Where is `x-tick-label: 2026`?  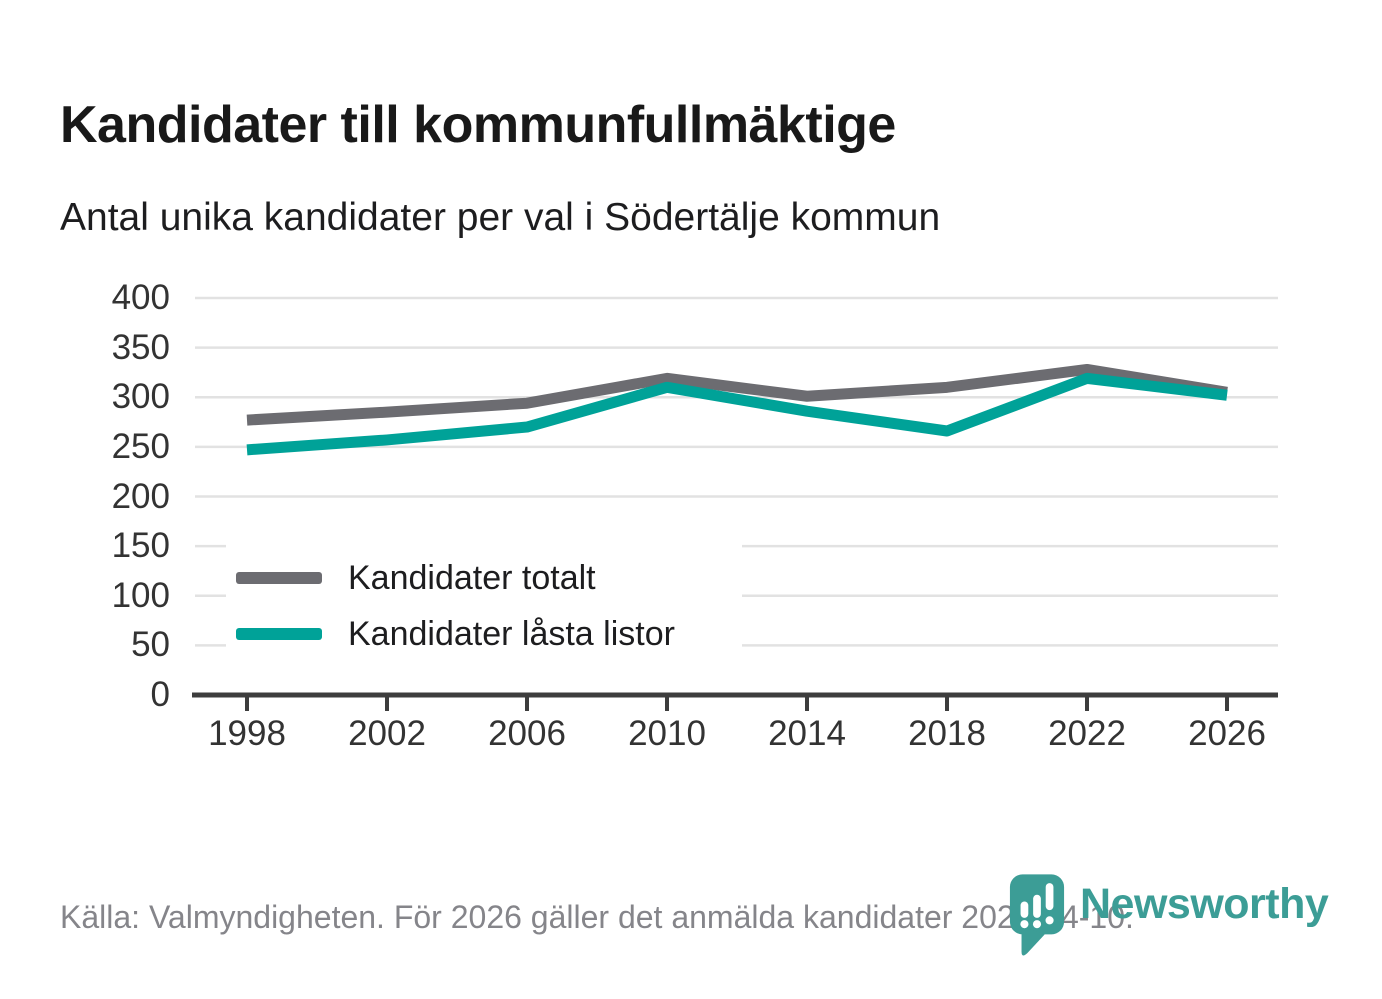 x-tick-label: 2026 is located at coordinates (1227, 733).